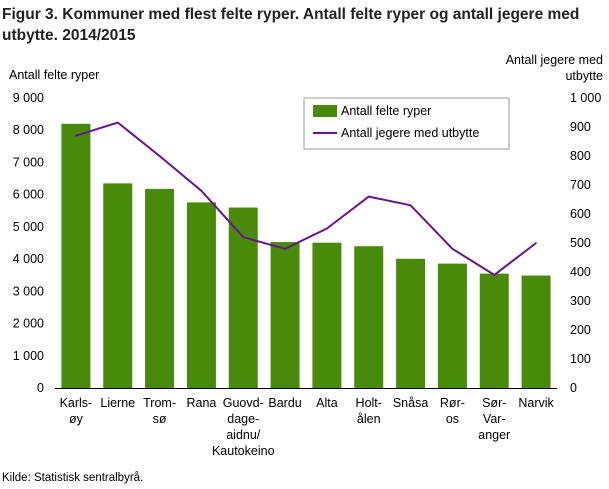 This screenshot has width=609, height=489. I want to click on x-tick-label: Sør-Var-anger, so click(494, 419).